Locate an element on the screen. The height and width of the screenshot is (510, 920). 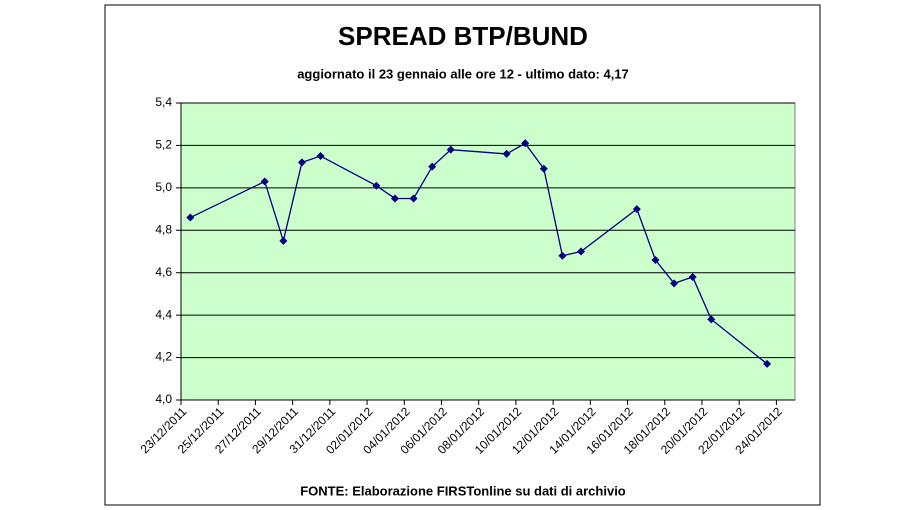
y-tick-label: 4,6 is located at coordinates (163, 272).